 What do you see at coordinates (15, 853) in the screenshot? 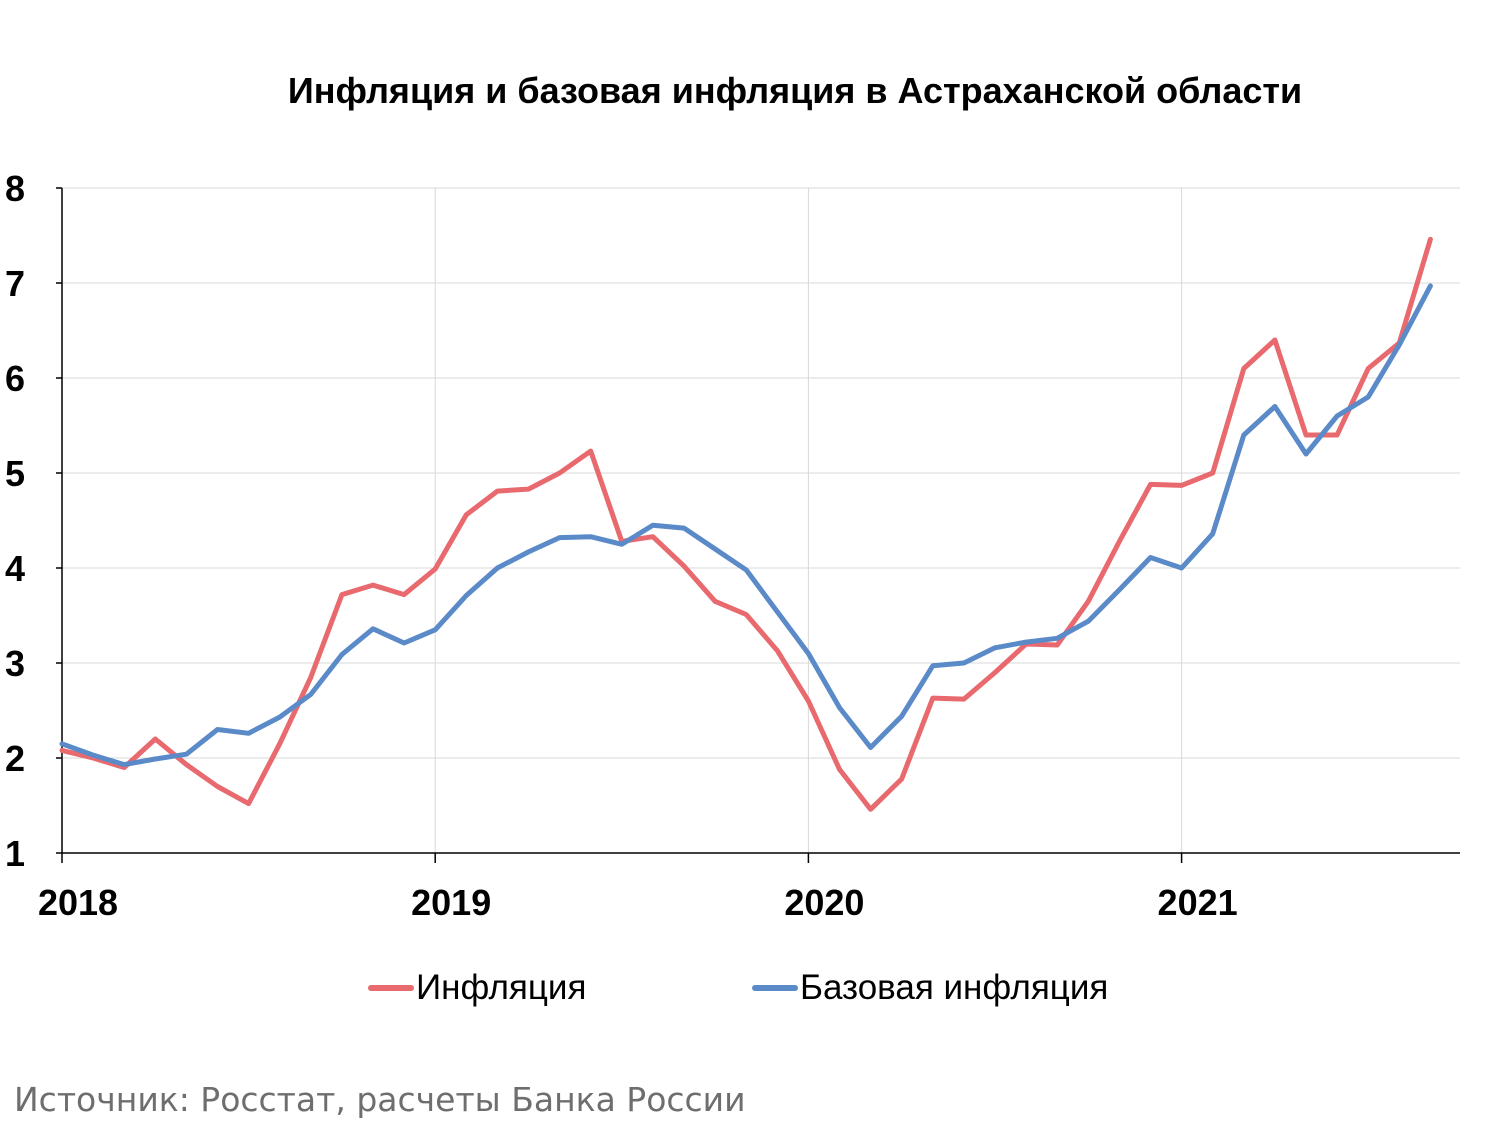
I see `y-tick-label: 1` at bounding box center [15, 853].